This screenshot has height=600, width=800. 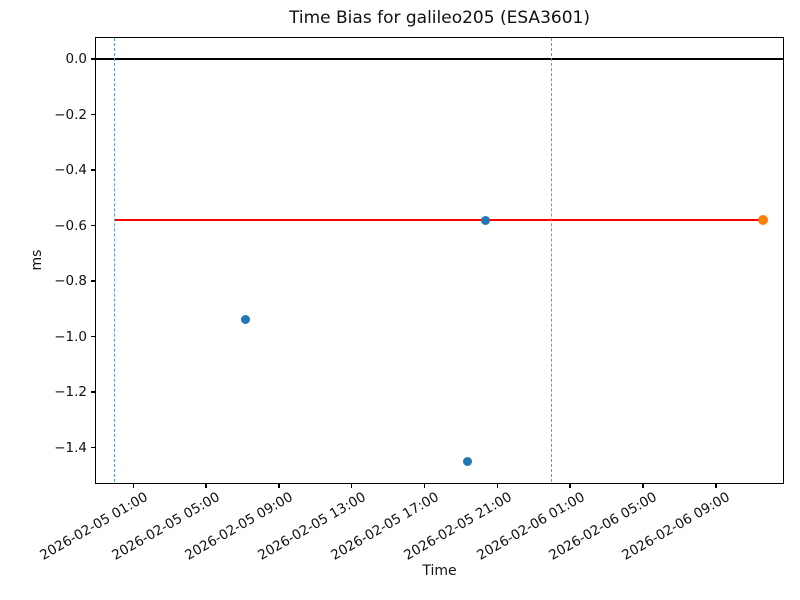 What do you see at coordinates (762, 220) in the screenshot?
I see `data-point-latest` at bounding box center [762, 220].